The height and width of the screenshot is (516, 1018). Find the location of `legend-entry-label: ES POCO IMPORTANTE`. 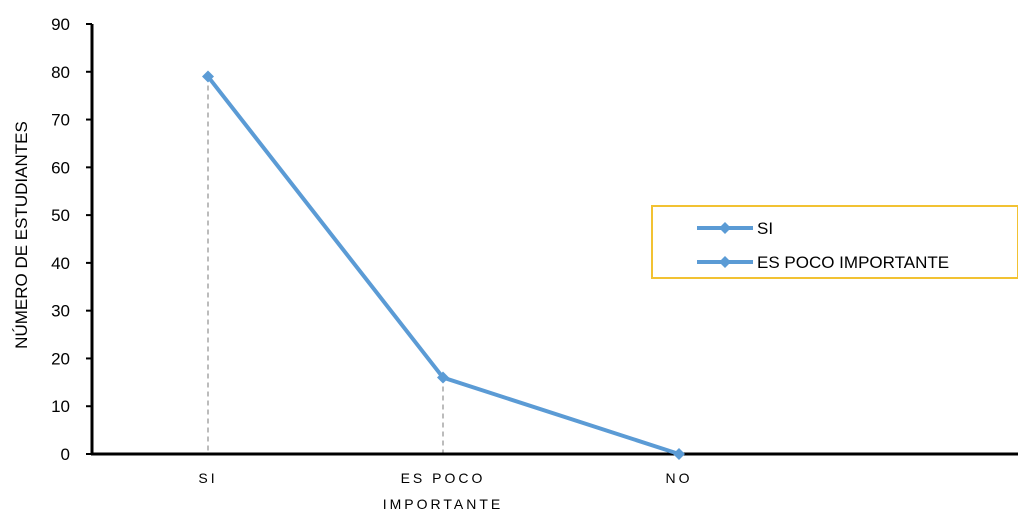

legend-entry-label: ES POCO IMPORTANTE is located at coordinates (853, 262).